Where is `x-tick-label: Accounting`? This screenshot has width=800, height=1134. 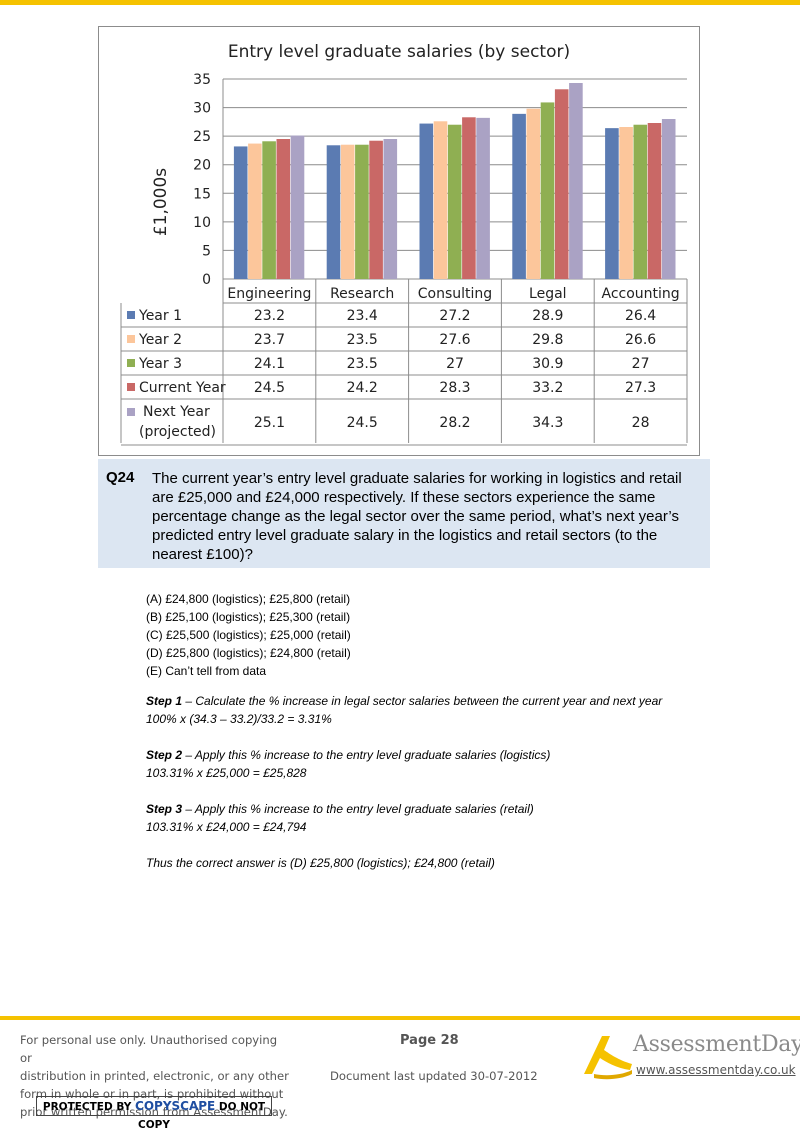 x-tick-label: Accounting is located at coordinates (641, 294).